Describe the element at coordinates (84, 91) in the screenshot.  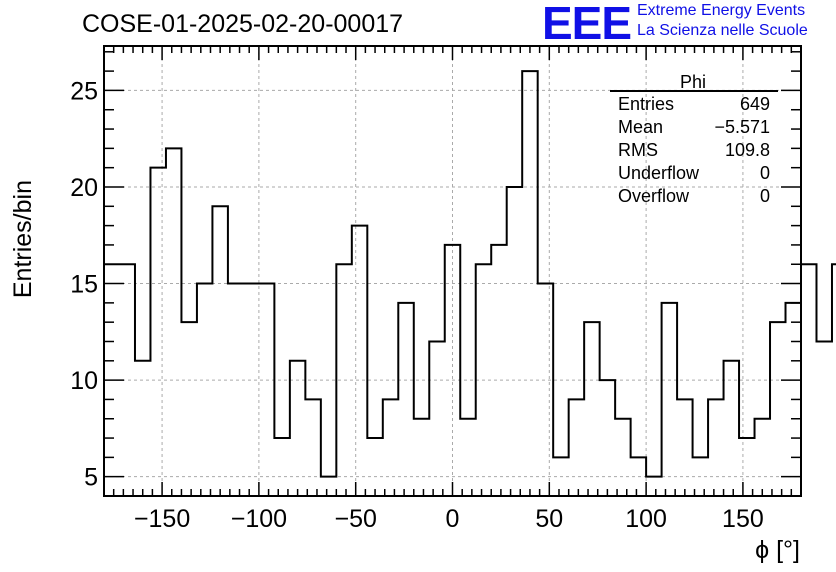
I see `y-tick-label: 25` at that location.